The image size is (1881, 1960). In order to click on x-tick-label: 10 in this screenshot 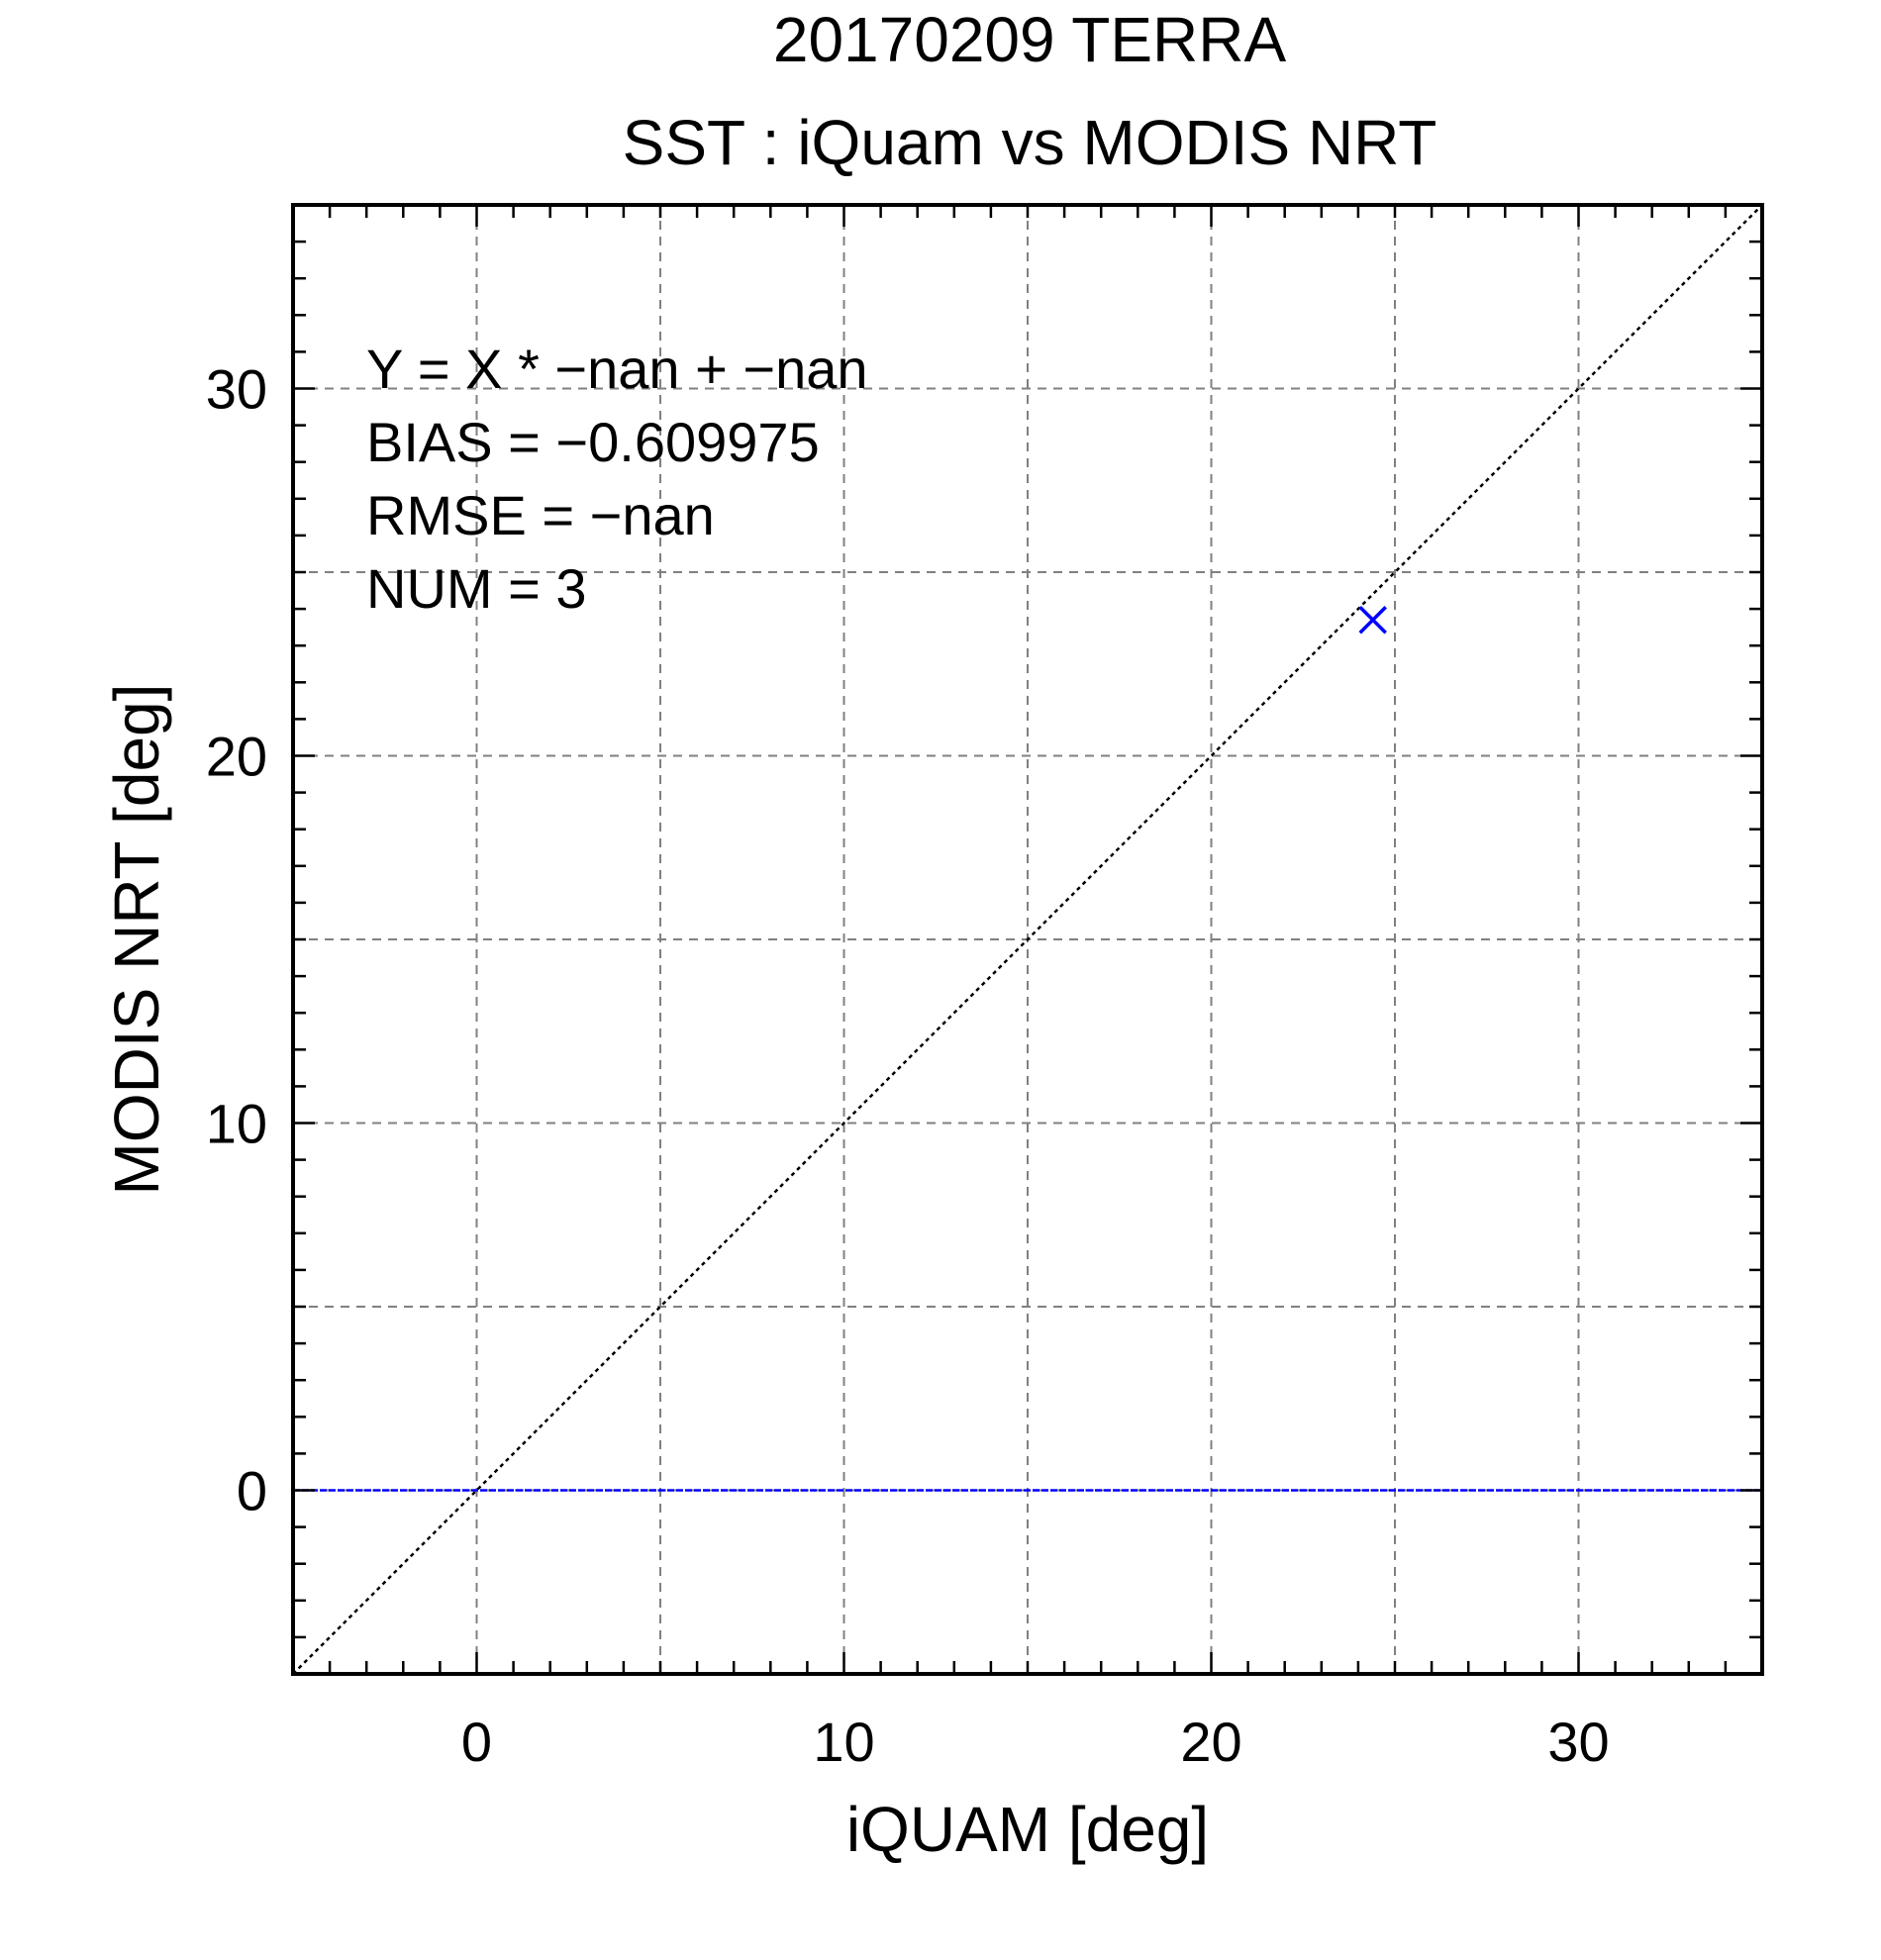, I will do `click(843, 1742)`.